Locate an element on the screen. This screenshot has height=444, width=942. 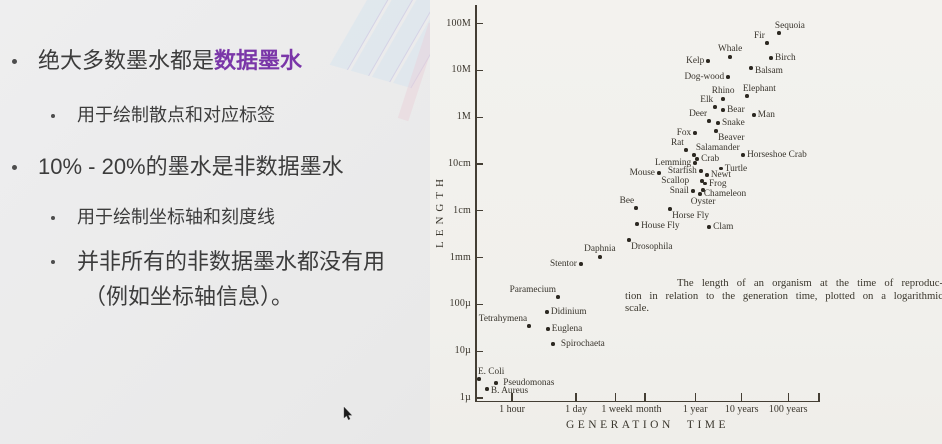
x-axis-tick-label: 1 year is located at coordinates (695, 409).